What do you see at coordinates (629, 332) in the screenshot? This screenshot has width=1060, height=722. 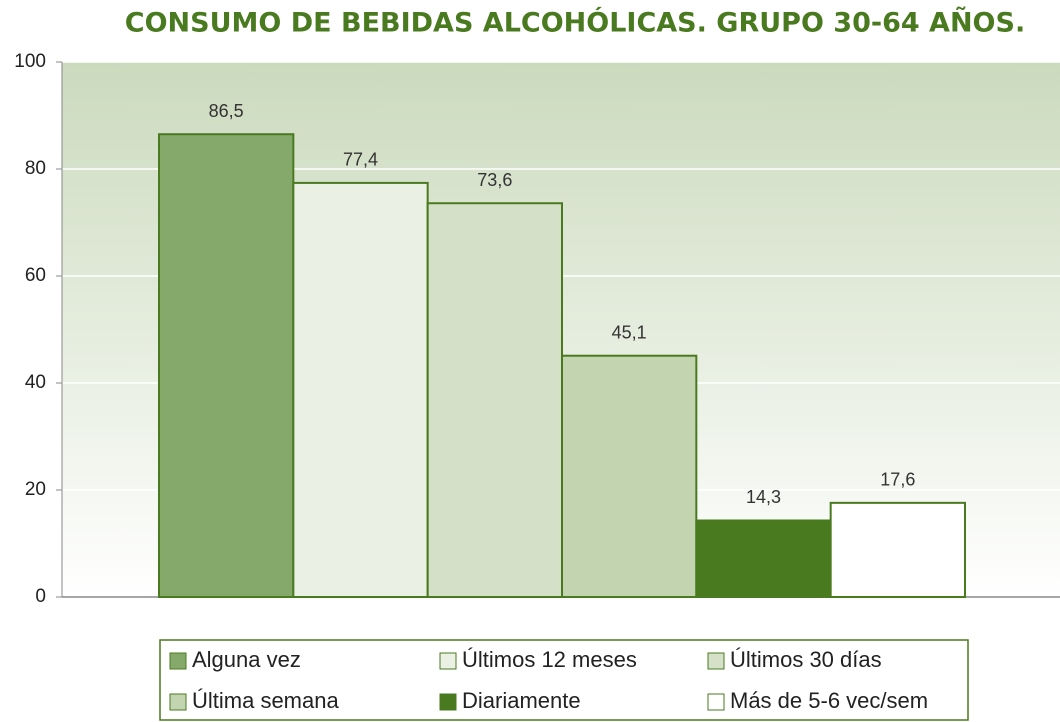 I see `value-label: 45,1` at bounding box center [629, 332].